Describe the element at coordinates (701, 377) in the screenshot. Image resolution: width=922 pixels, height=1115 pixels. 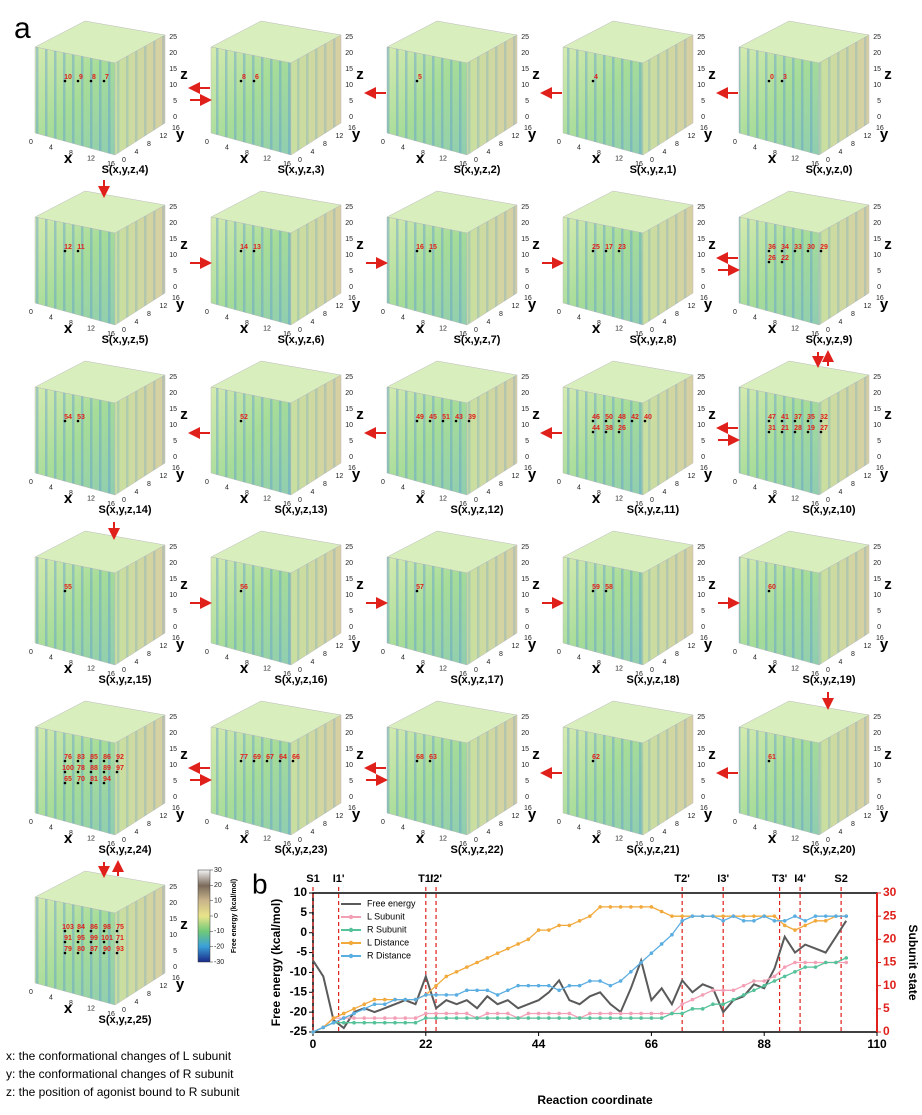
I see `z-tick-label: 25` at that location.